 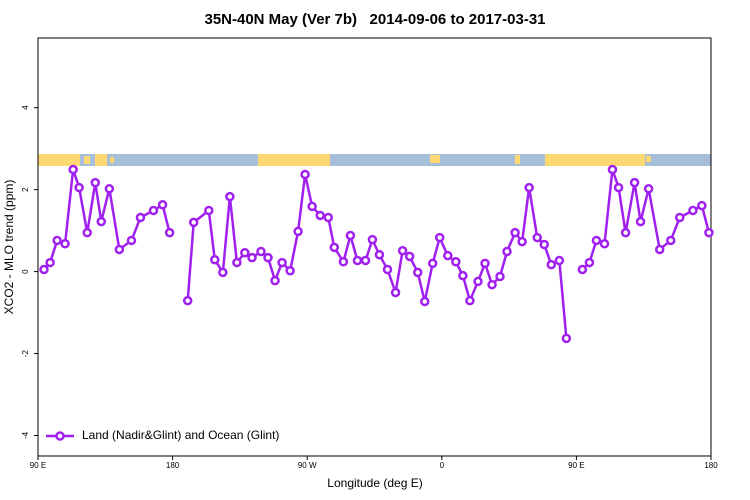 I want to click on x-tick-label: 90 W, so click(x=307, y=465).